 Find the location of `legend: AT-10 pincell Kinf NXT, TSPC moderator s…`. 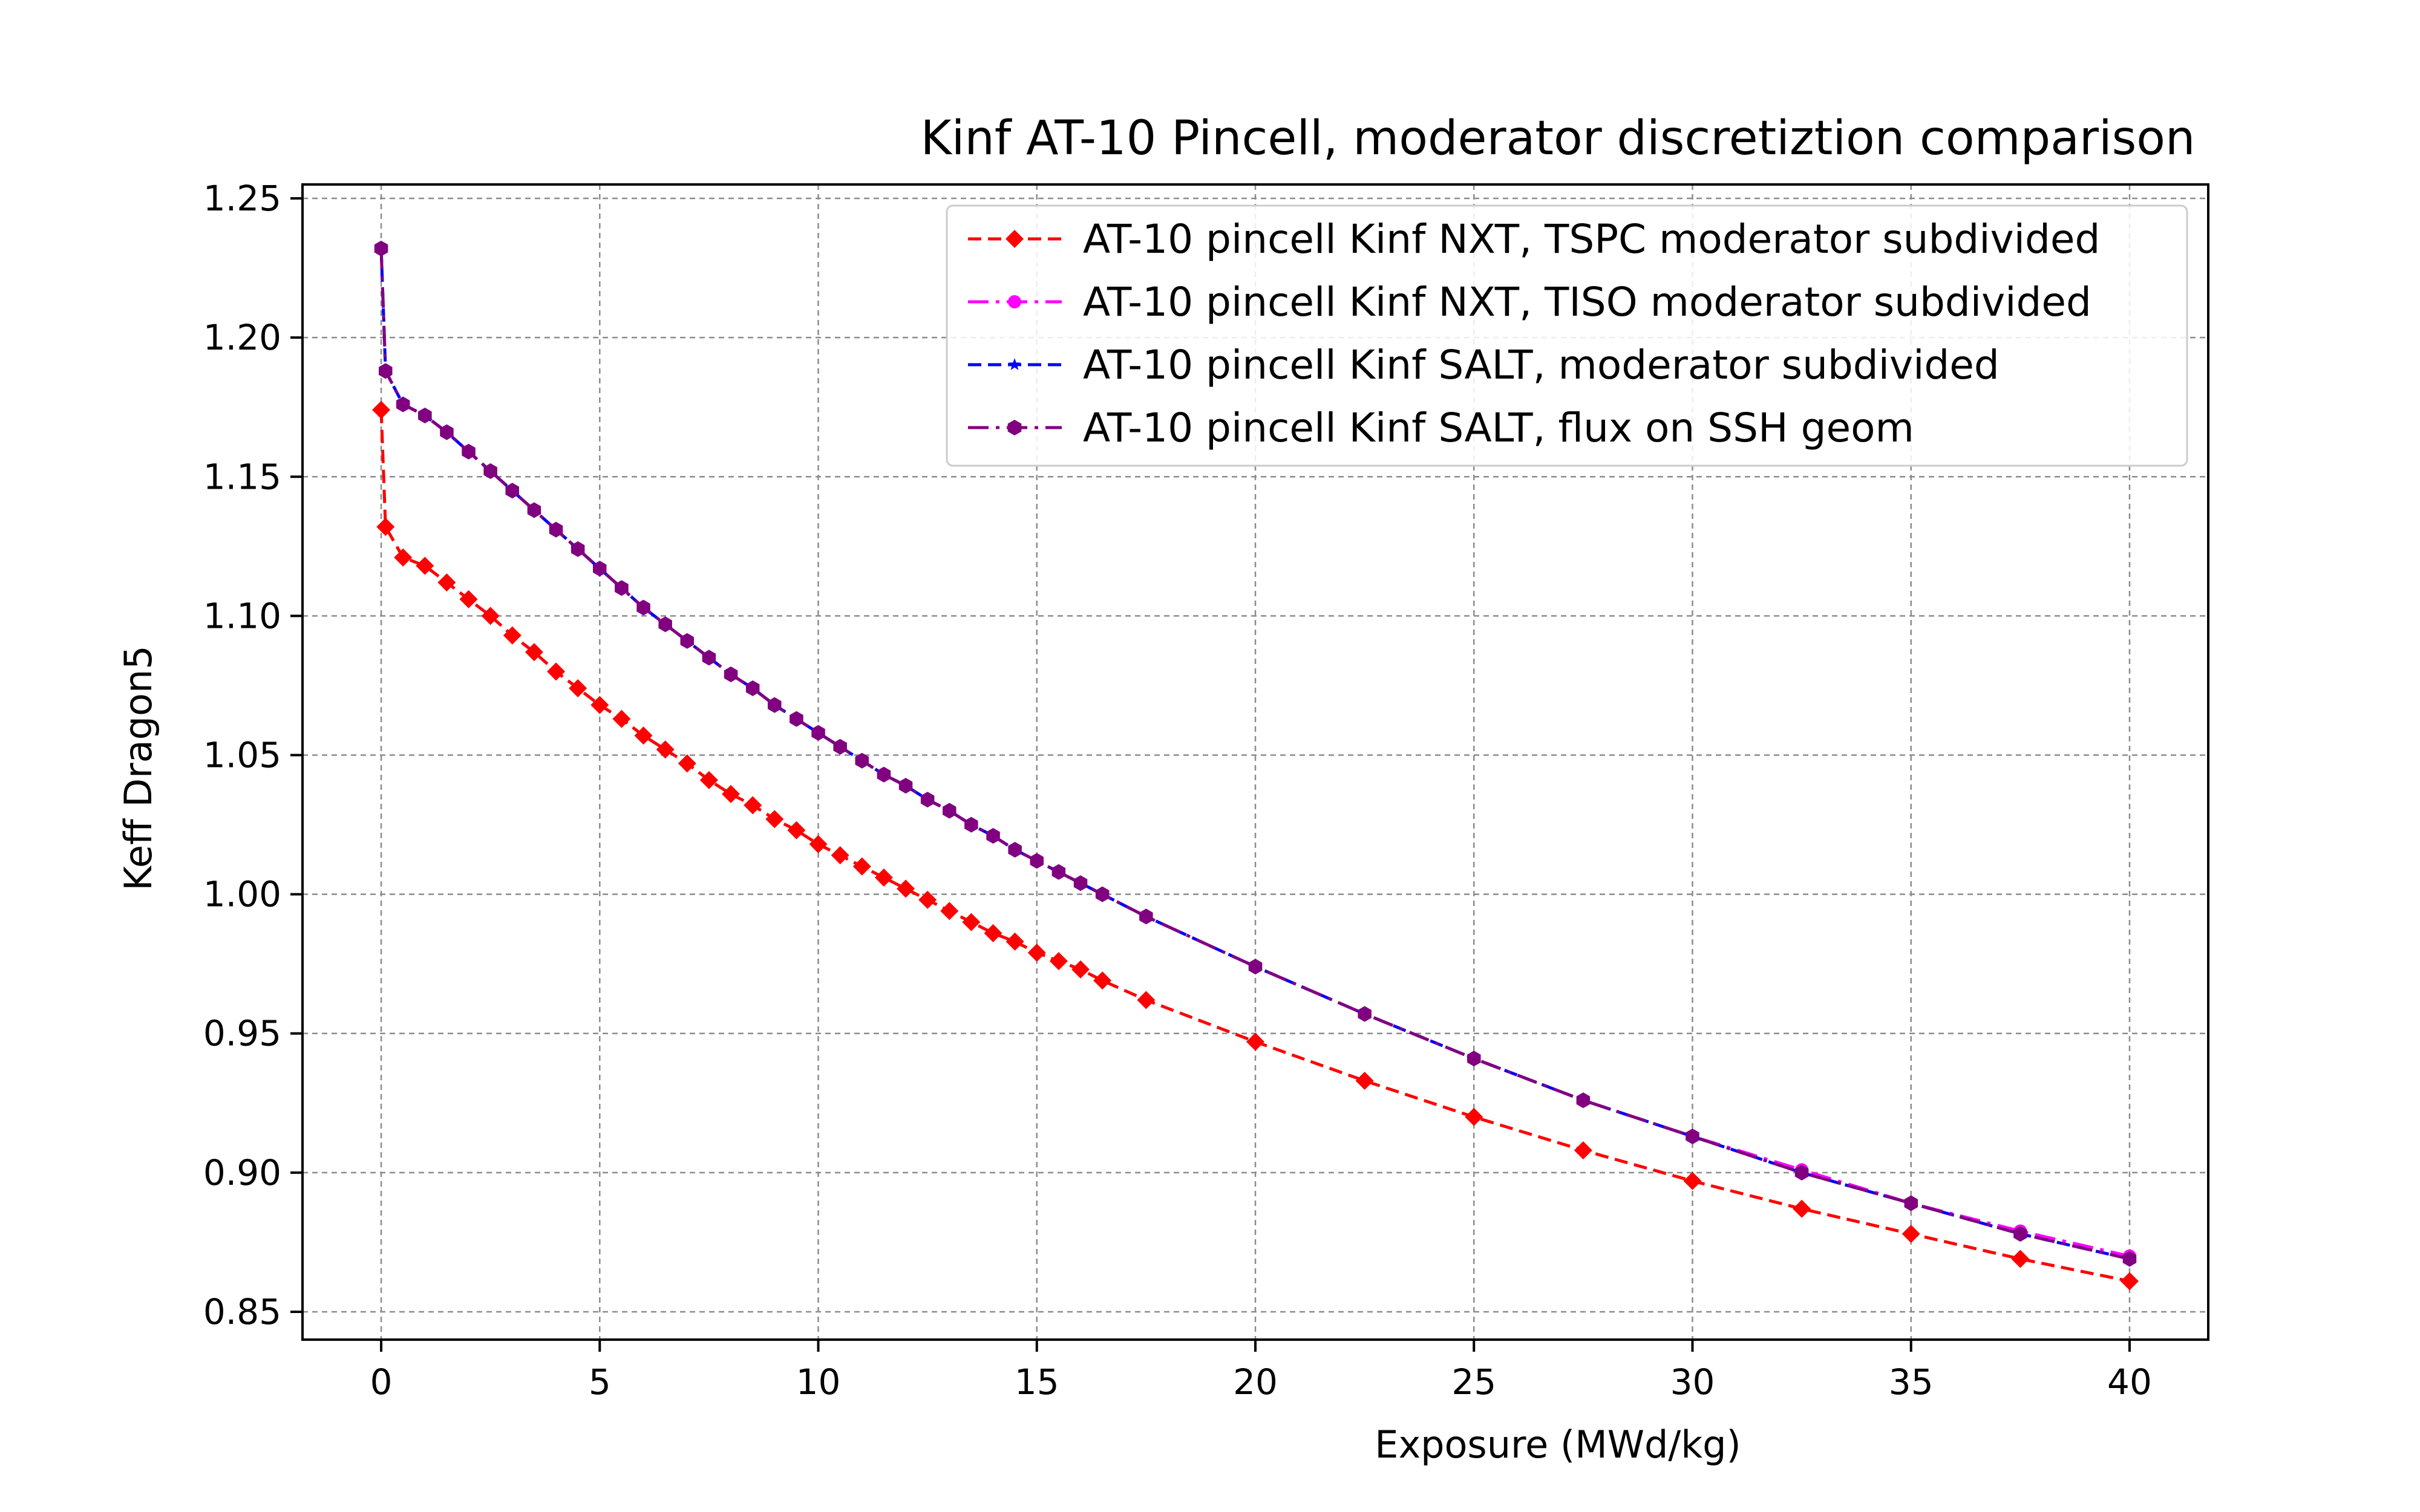

legend: AT-10 pincell Kinf NXT, TSPC moderator s… is located at coordinates (1567, 335).